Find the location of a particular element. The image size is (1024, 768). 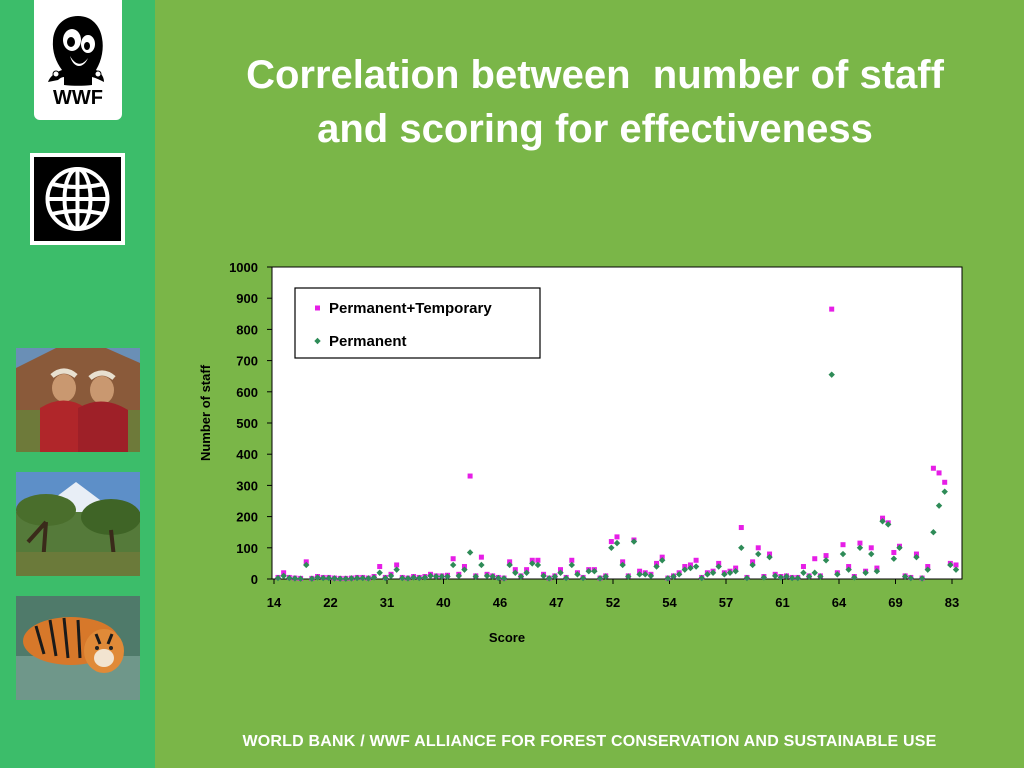

photo-landscape is located at coordinates (78, 524).